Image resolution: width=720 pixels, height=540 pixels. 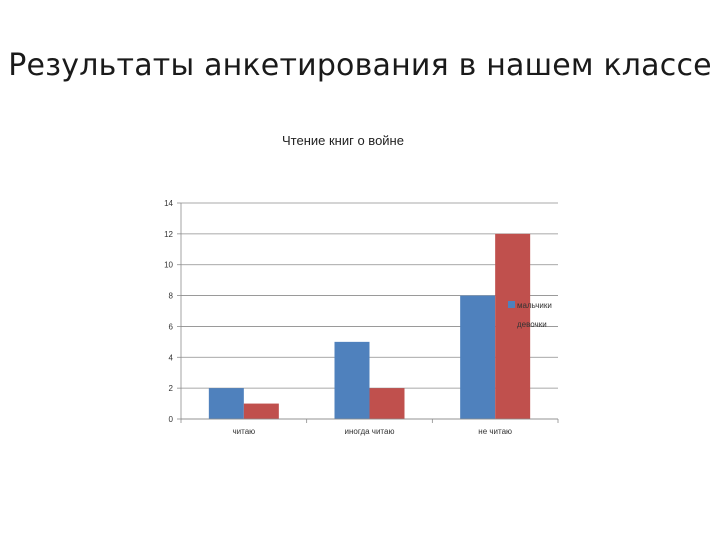 I want to click on y-tick-label: 4, so click(x=171, y=357).